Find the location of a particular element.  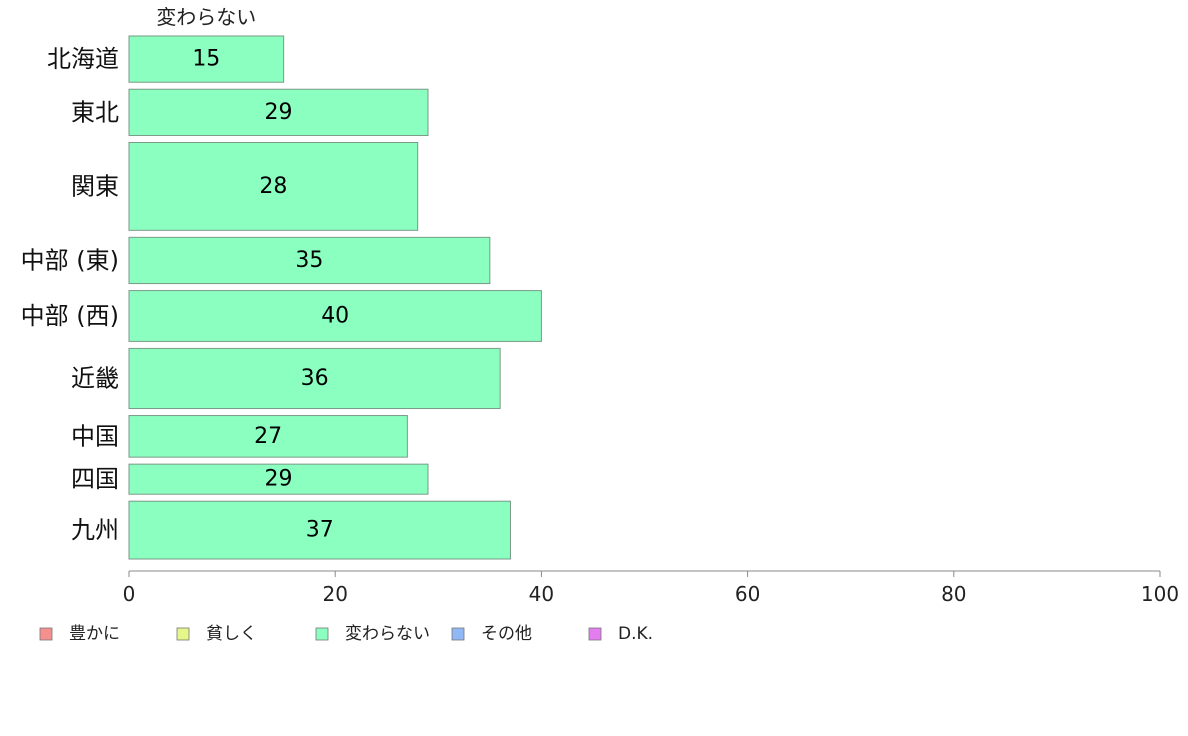

category-label: 四国 is located at coordinates (95, 479).